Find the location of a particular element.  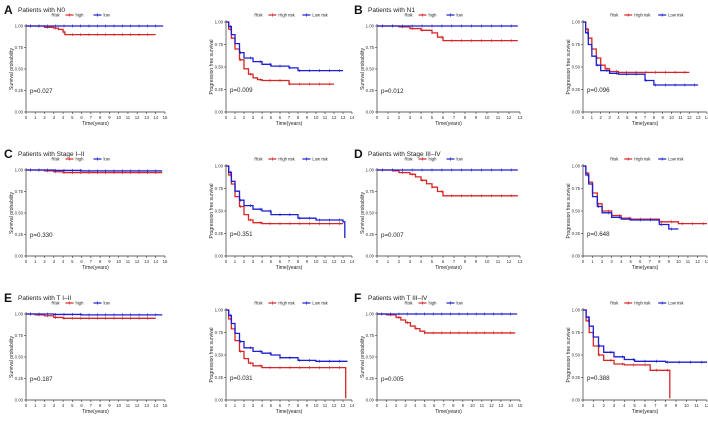

pfs-p-value: p=0.031 is located at coordinates (241, 378).